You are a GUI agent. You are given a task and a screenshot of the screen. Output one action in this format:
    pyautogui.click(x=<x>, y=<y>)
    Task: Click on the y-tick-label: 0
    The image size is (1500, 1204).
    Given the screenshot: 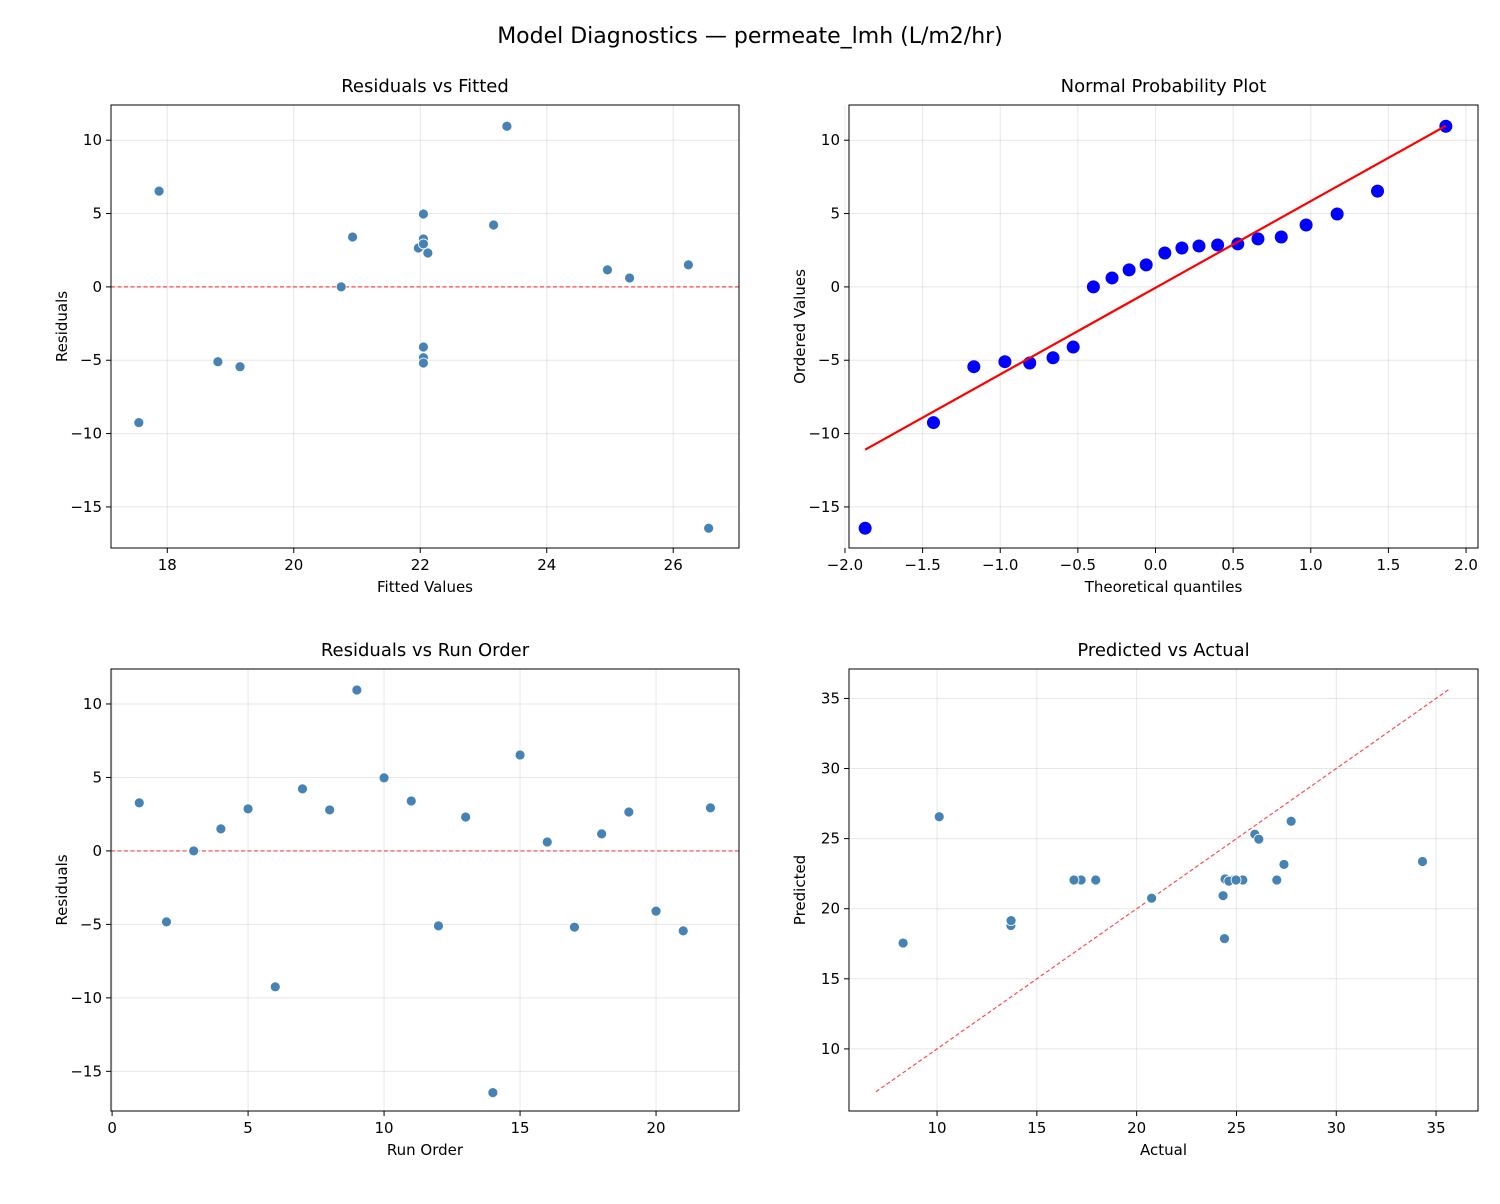 What is the action you would take?
    pyautogui.click(x=97, y=851)
    